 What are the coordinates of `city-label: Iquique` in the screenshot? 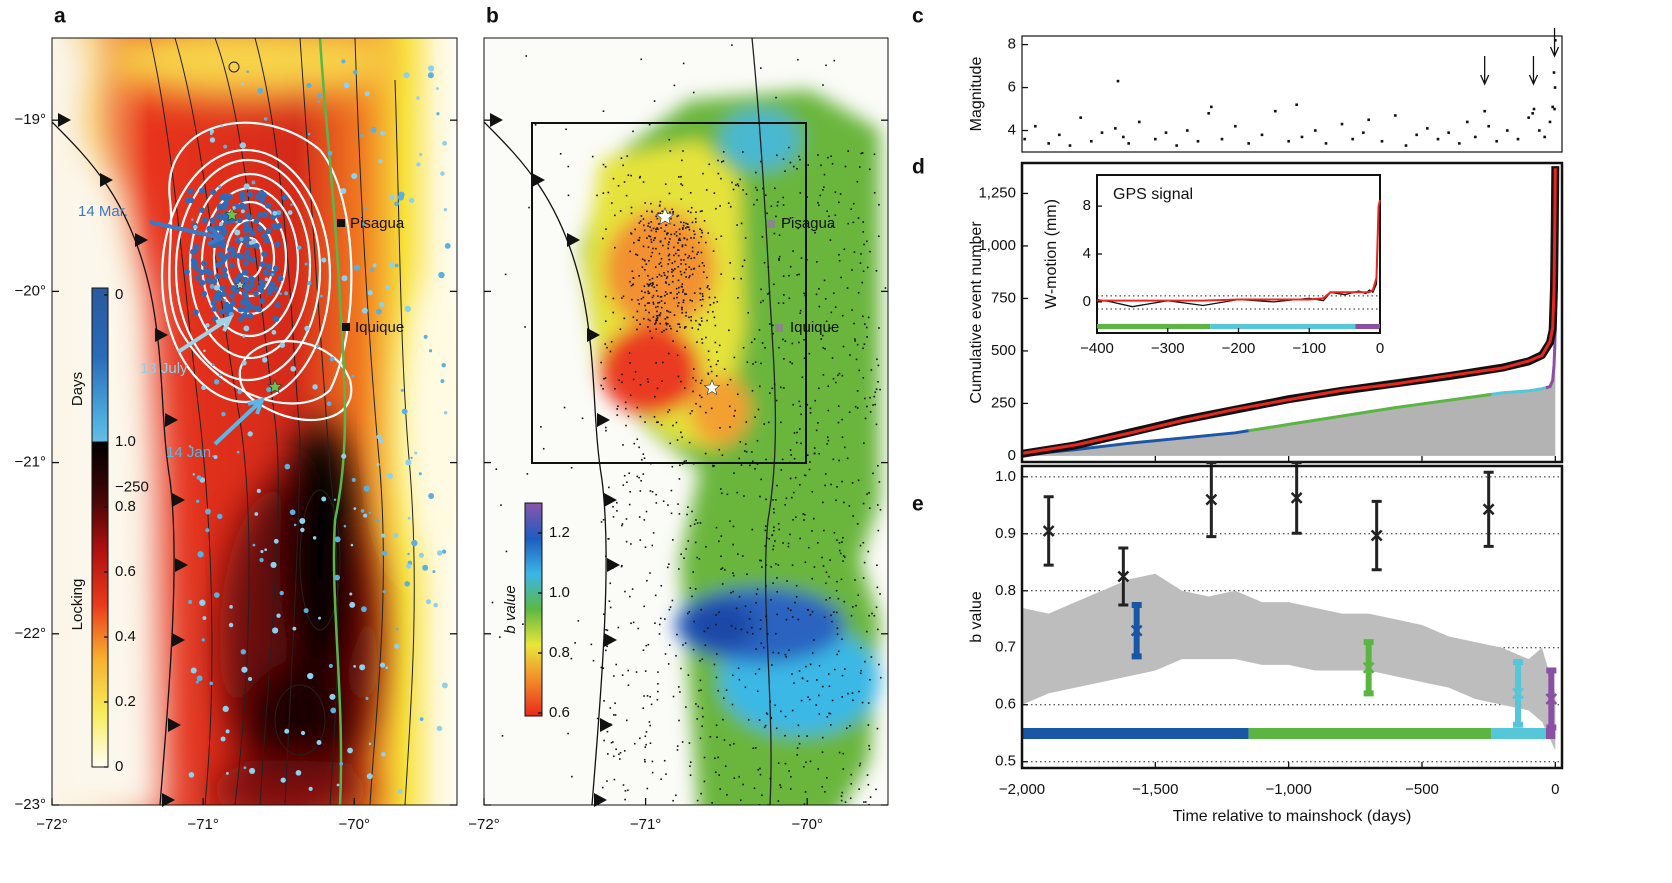 It's located at (379, 327).